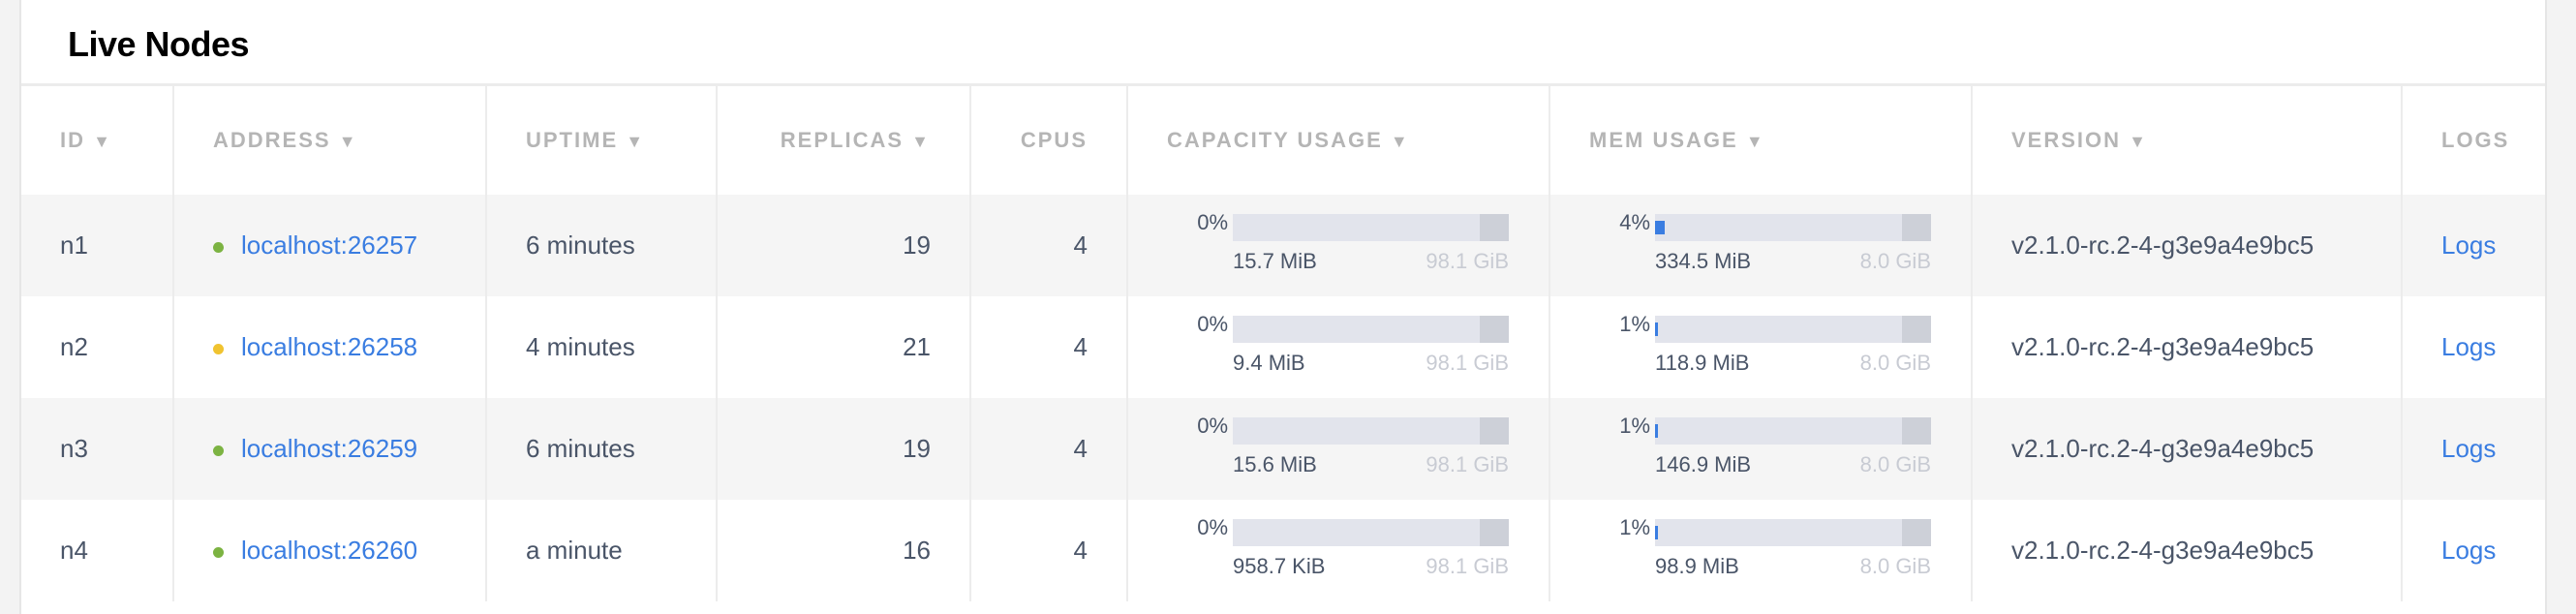 This screenshot has width=2576, height=614. What do you see at coordinates (844, 347) in the screenshot?
I see `replicas: 21` at bounding box center [844, 347].